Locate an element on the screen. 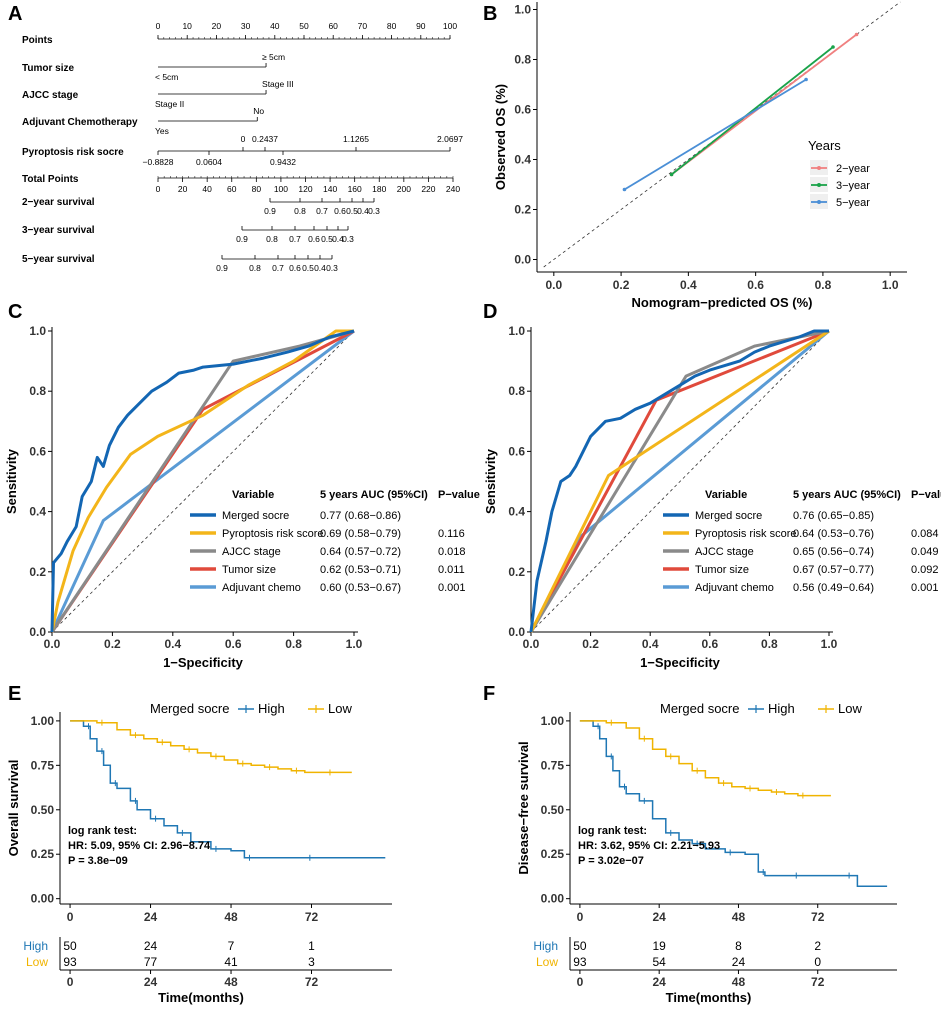 The height and width of the screenshot is (1010, 941). x-tick-label: 0 is located at coordinates (580, 917).